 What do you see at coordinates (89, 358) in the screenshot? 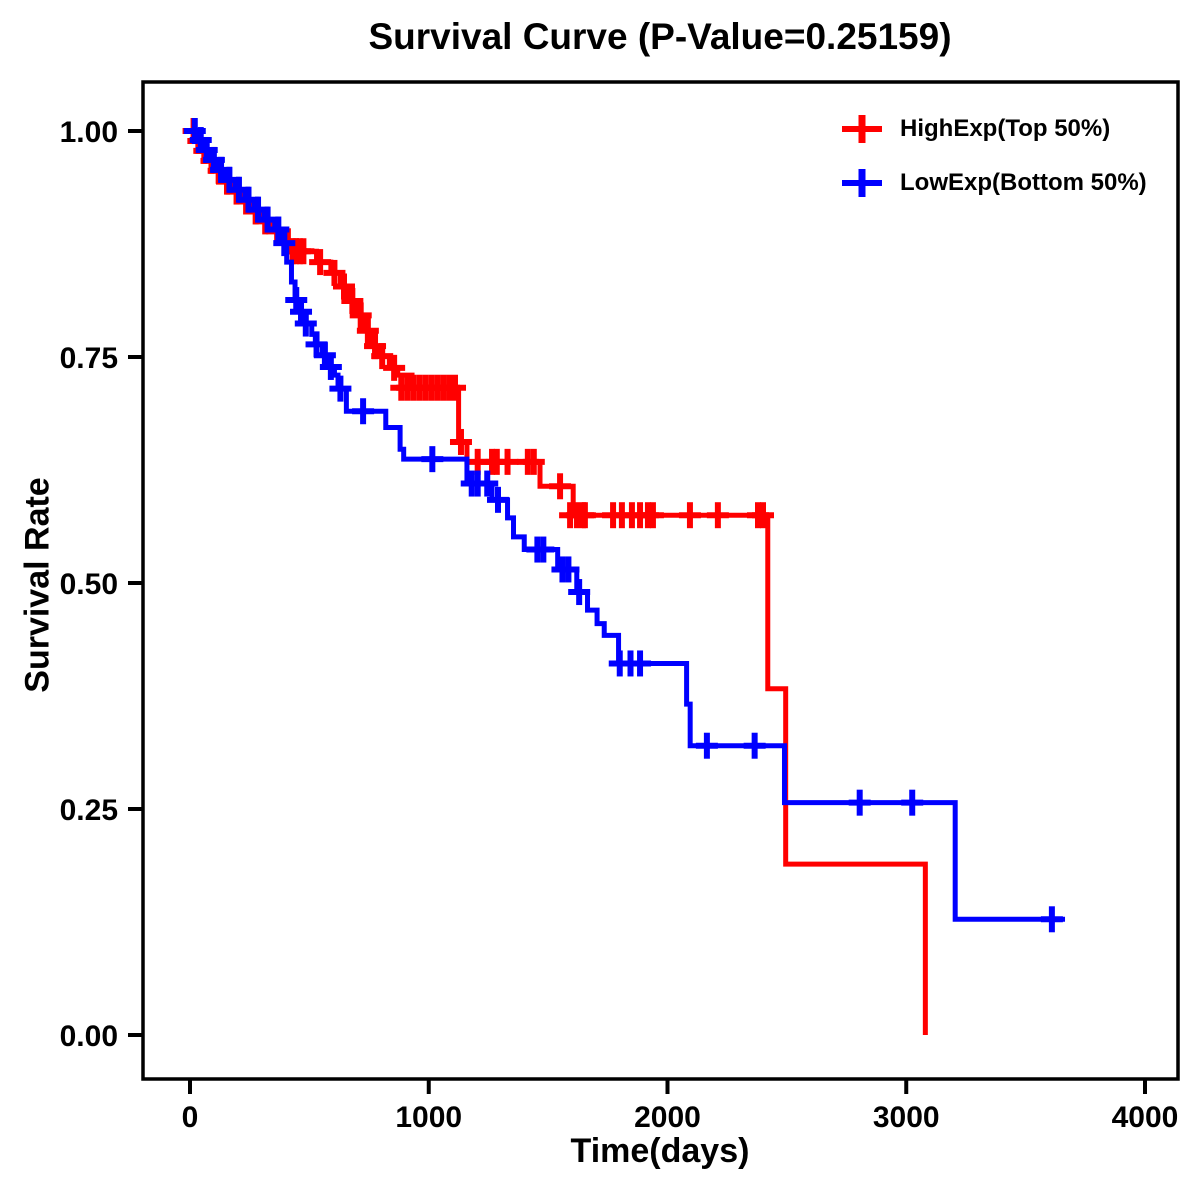
I see `y-tick-label: 0.75` at bounding box center [89, 358].